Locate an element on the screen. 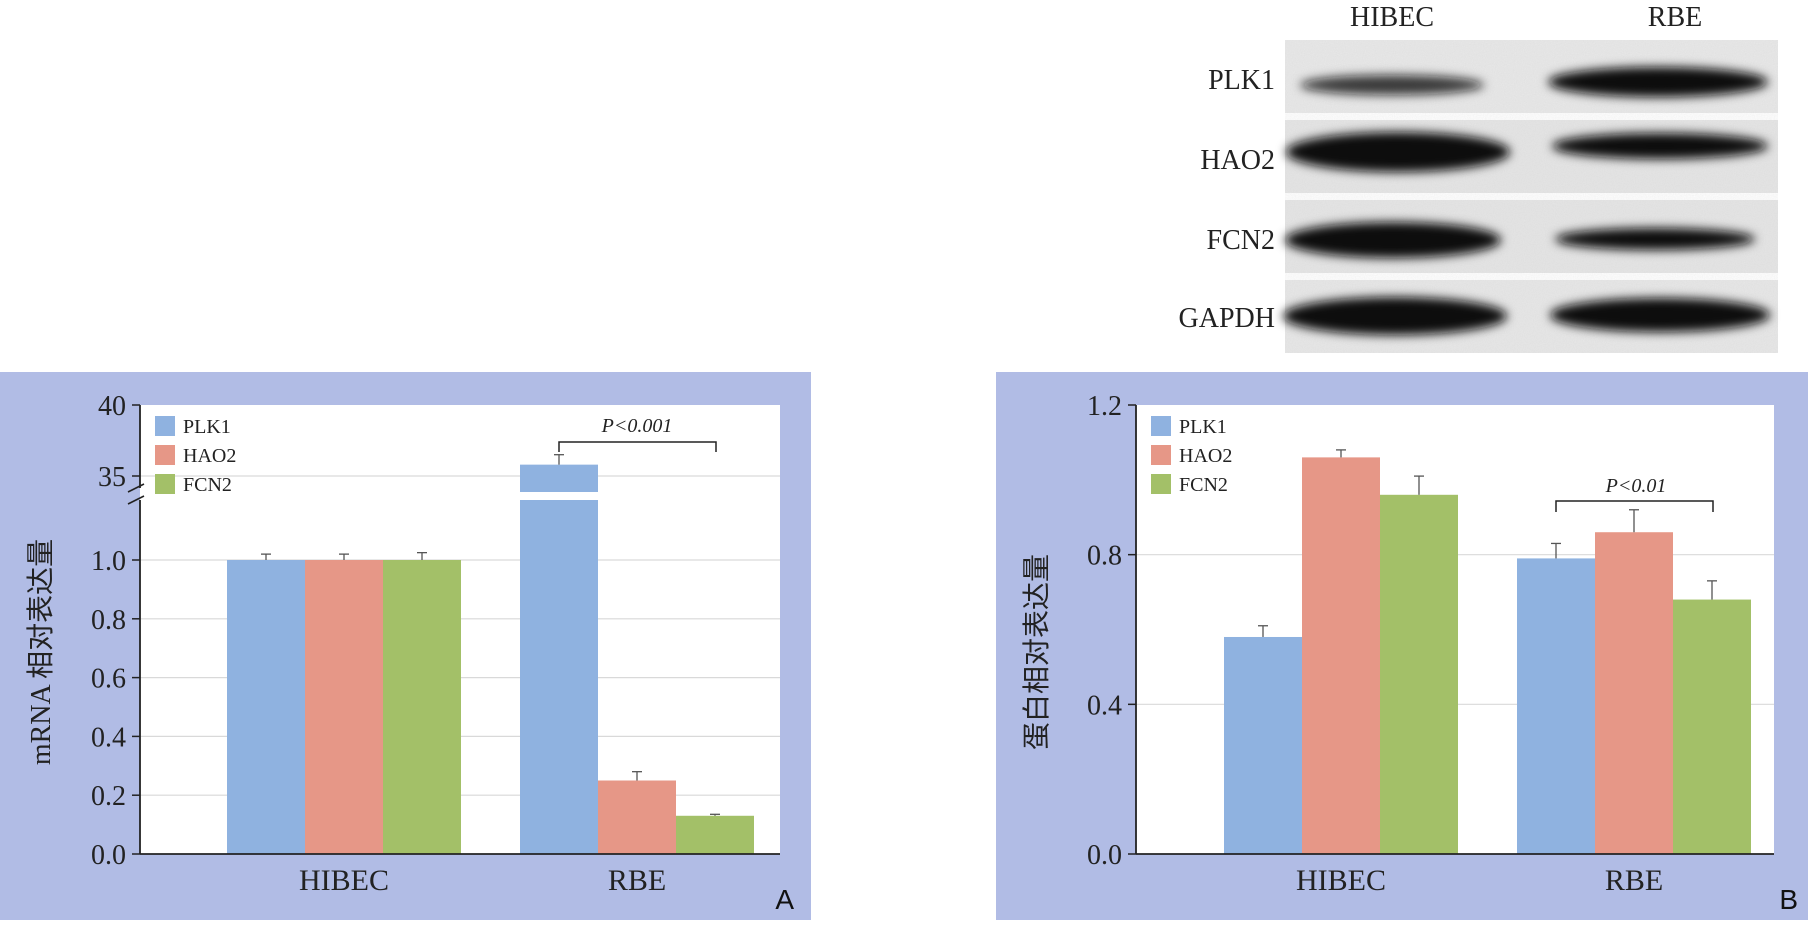 Image resolution: width=1808 pixels, height=925 pixels. panel-a-ticks: 0.0 0.2 0.4 0.6 0.8 1.0 35 40 is located at coordinates (115, 631).